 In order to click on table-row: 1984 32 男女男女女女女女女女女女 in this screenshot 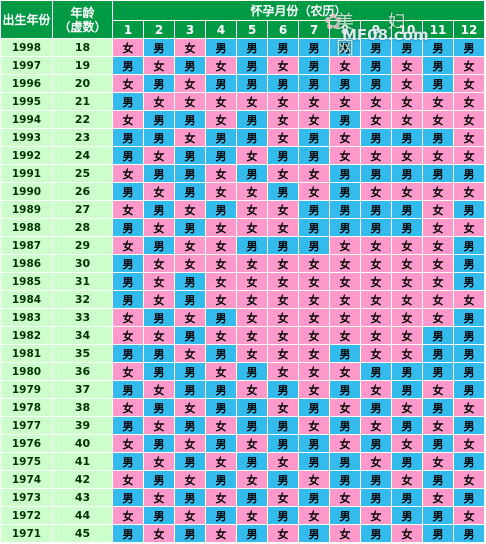, I will do `click(242, 299)`.